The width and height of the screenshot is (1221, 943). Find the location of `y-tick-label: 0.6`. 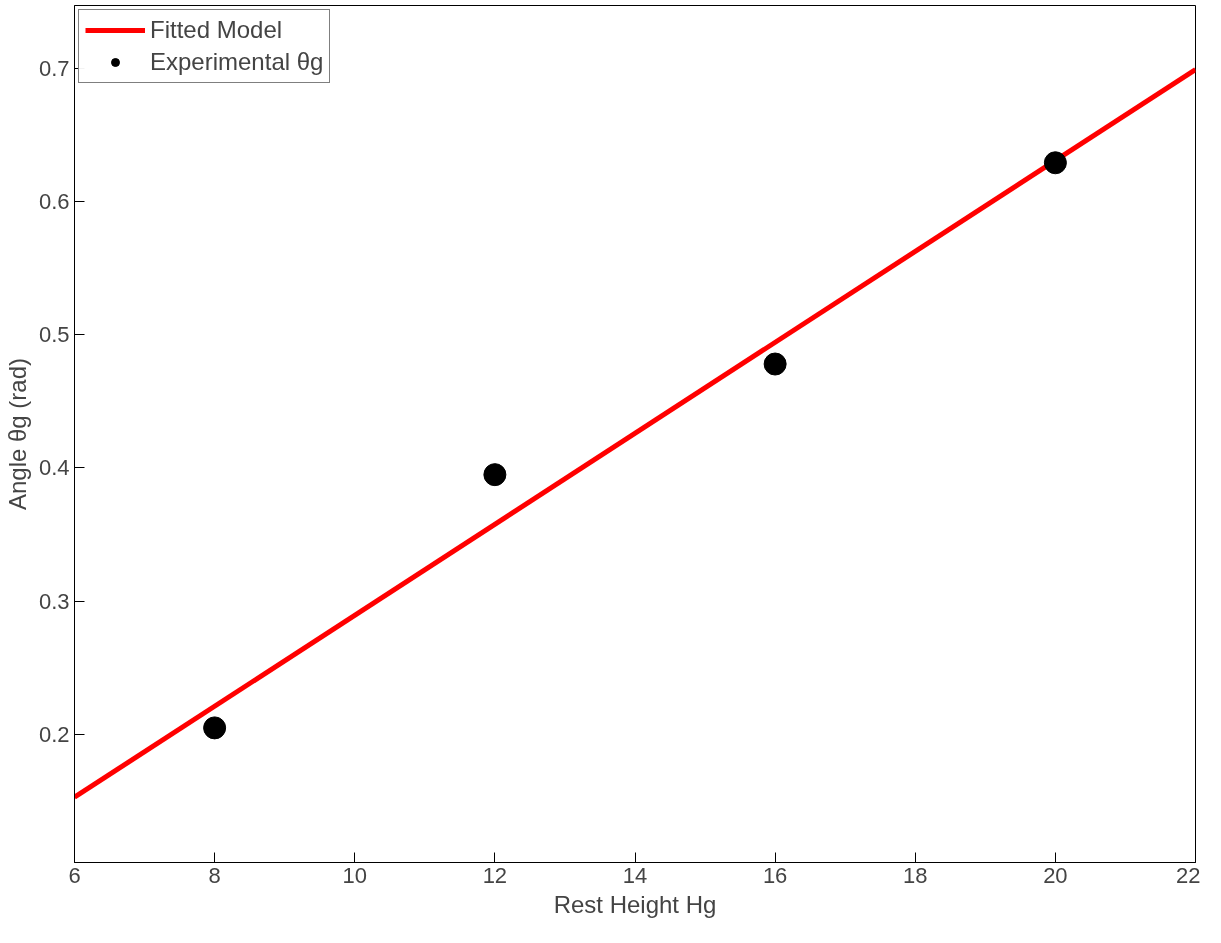

y-tick-label: 0.6 is located at coordinates (54, 201).